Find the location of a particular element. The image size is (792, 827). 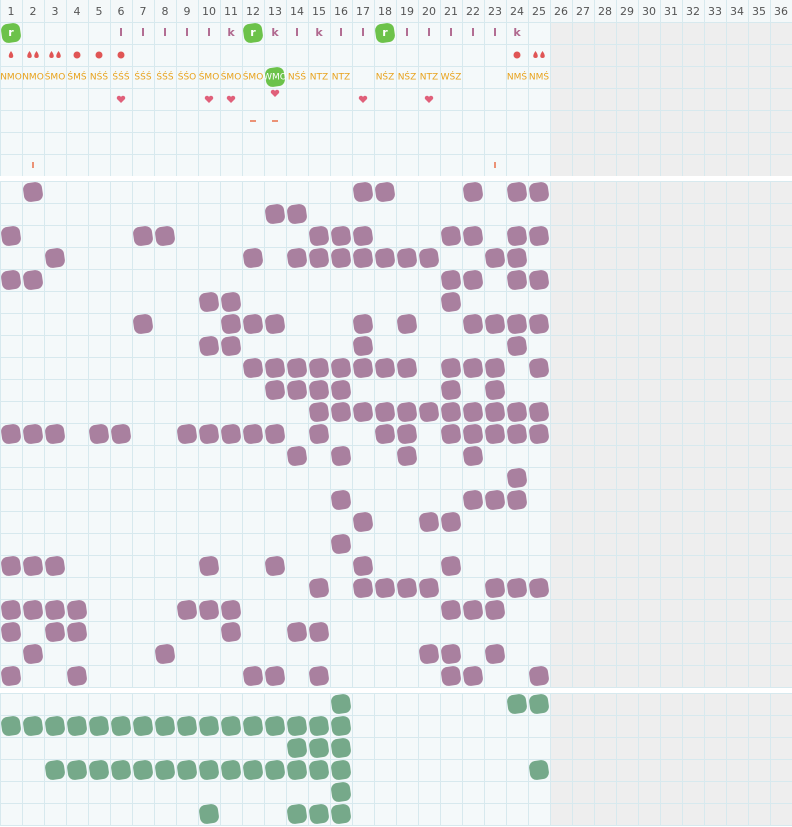

code-label: WMO is located at coordinates (275, 78).